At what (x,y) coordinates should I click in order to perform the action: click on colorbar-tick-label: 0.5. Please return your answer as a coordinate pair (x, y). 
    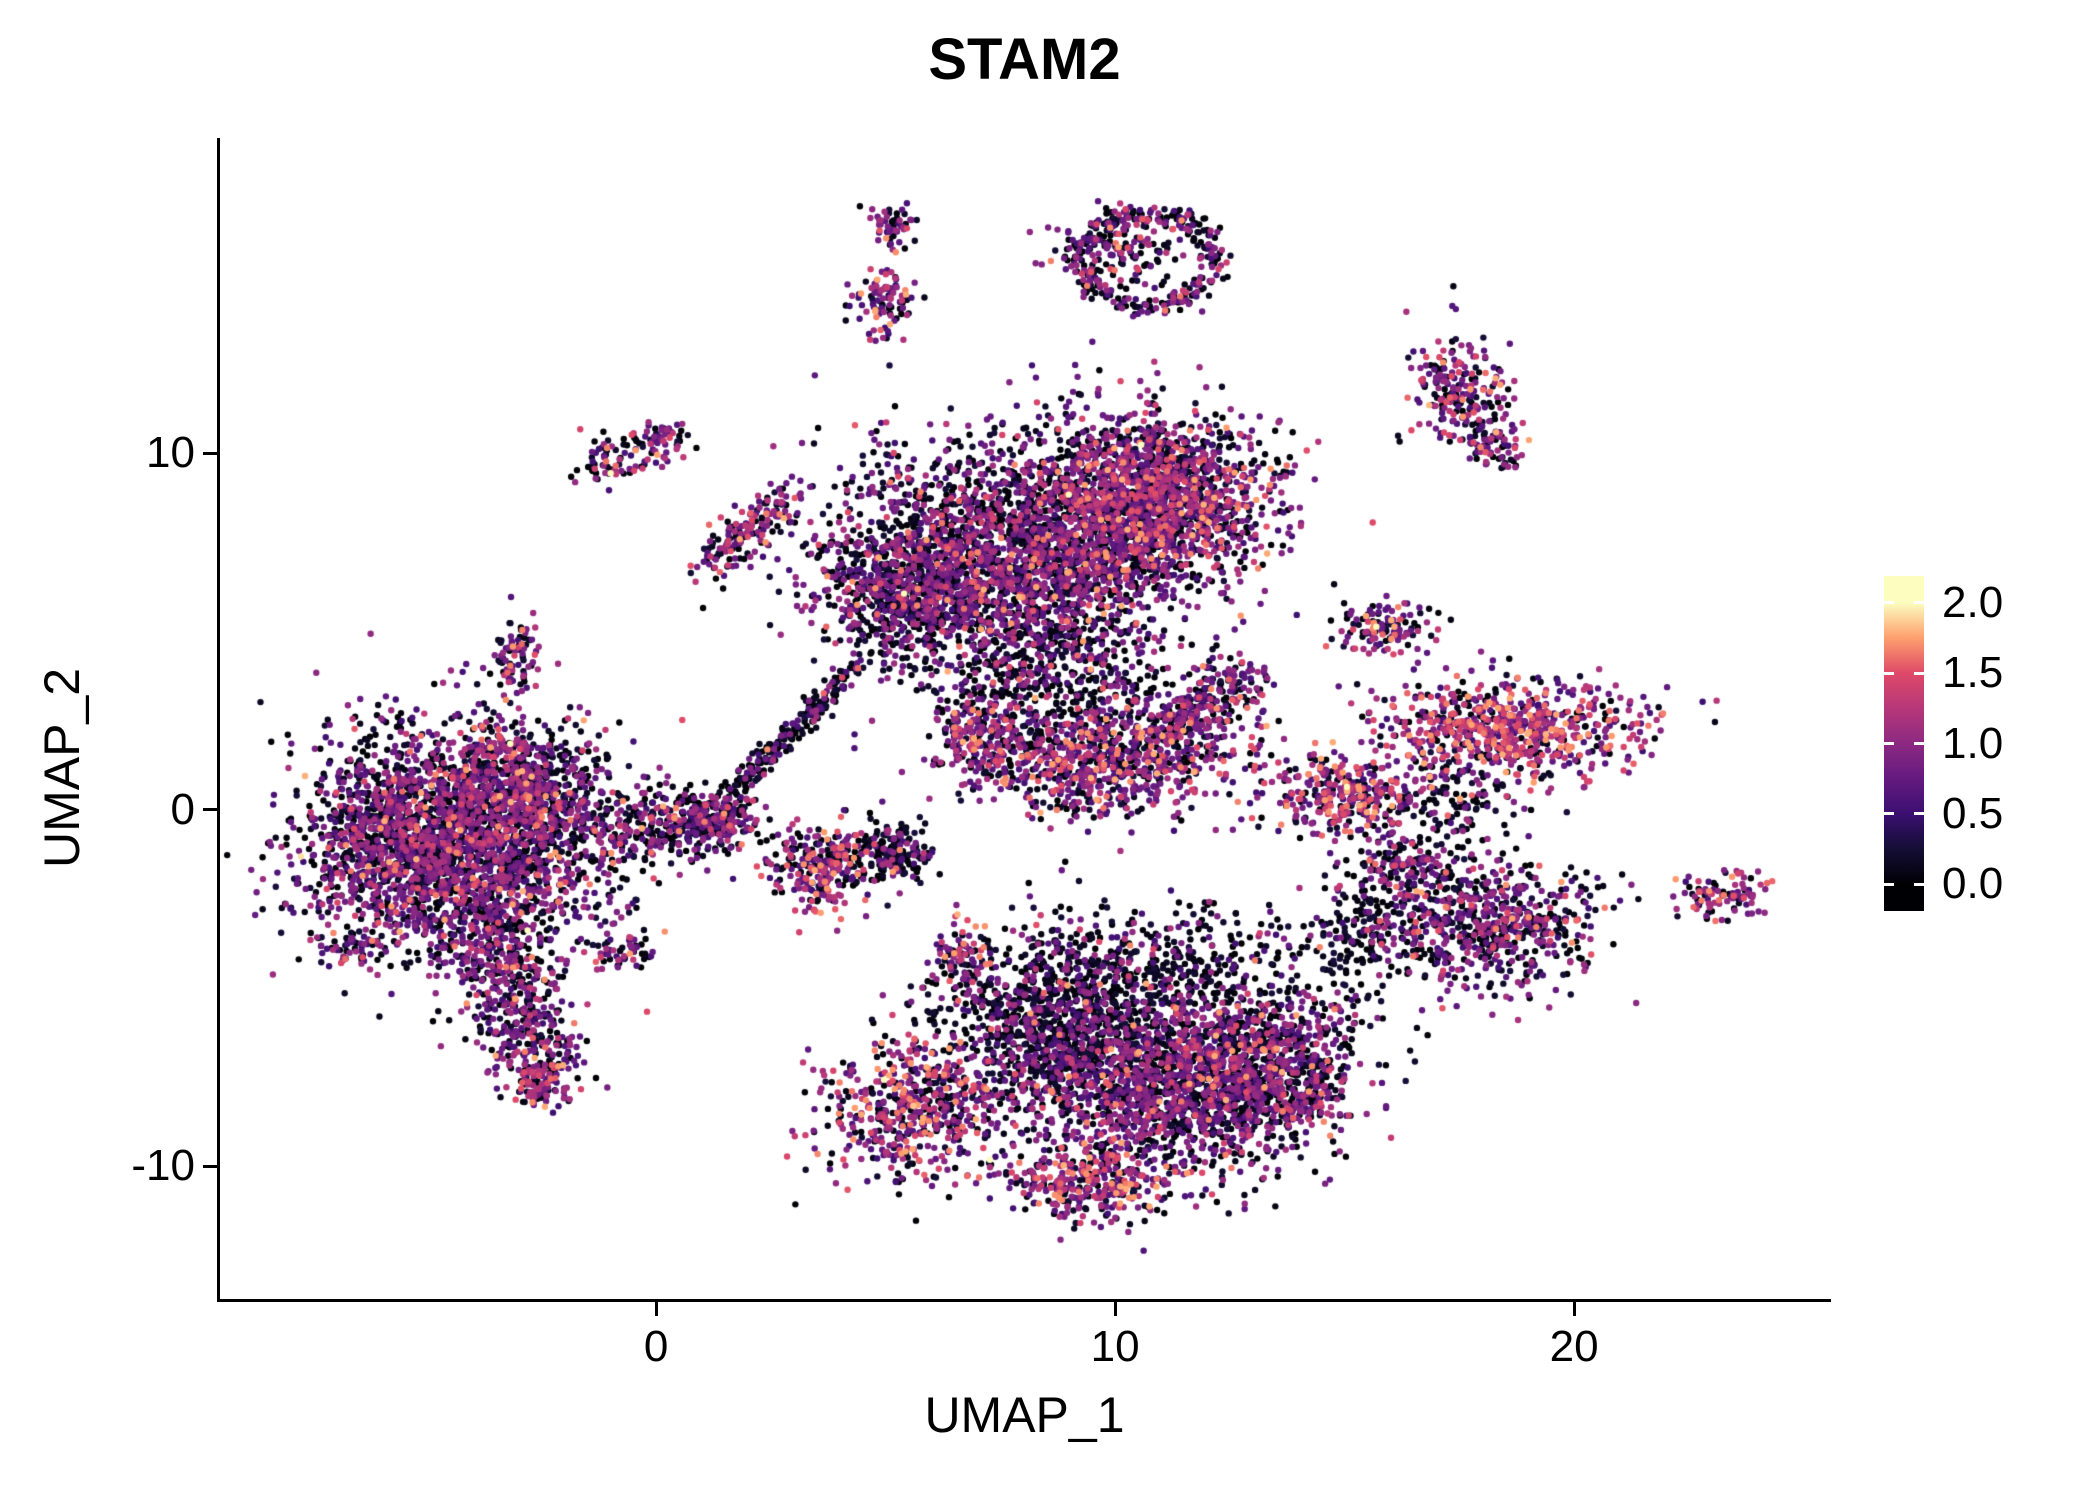
    Looking at the image, I should click on (1973, 813).